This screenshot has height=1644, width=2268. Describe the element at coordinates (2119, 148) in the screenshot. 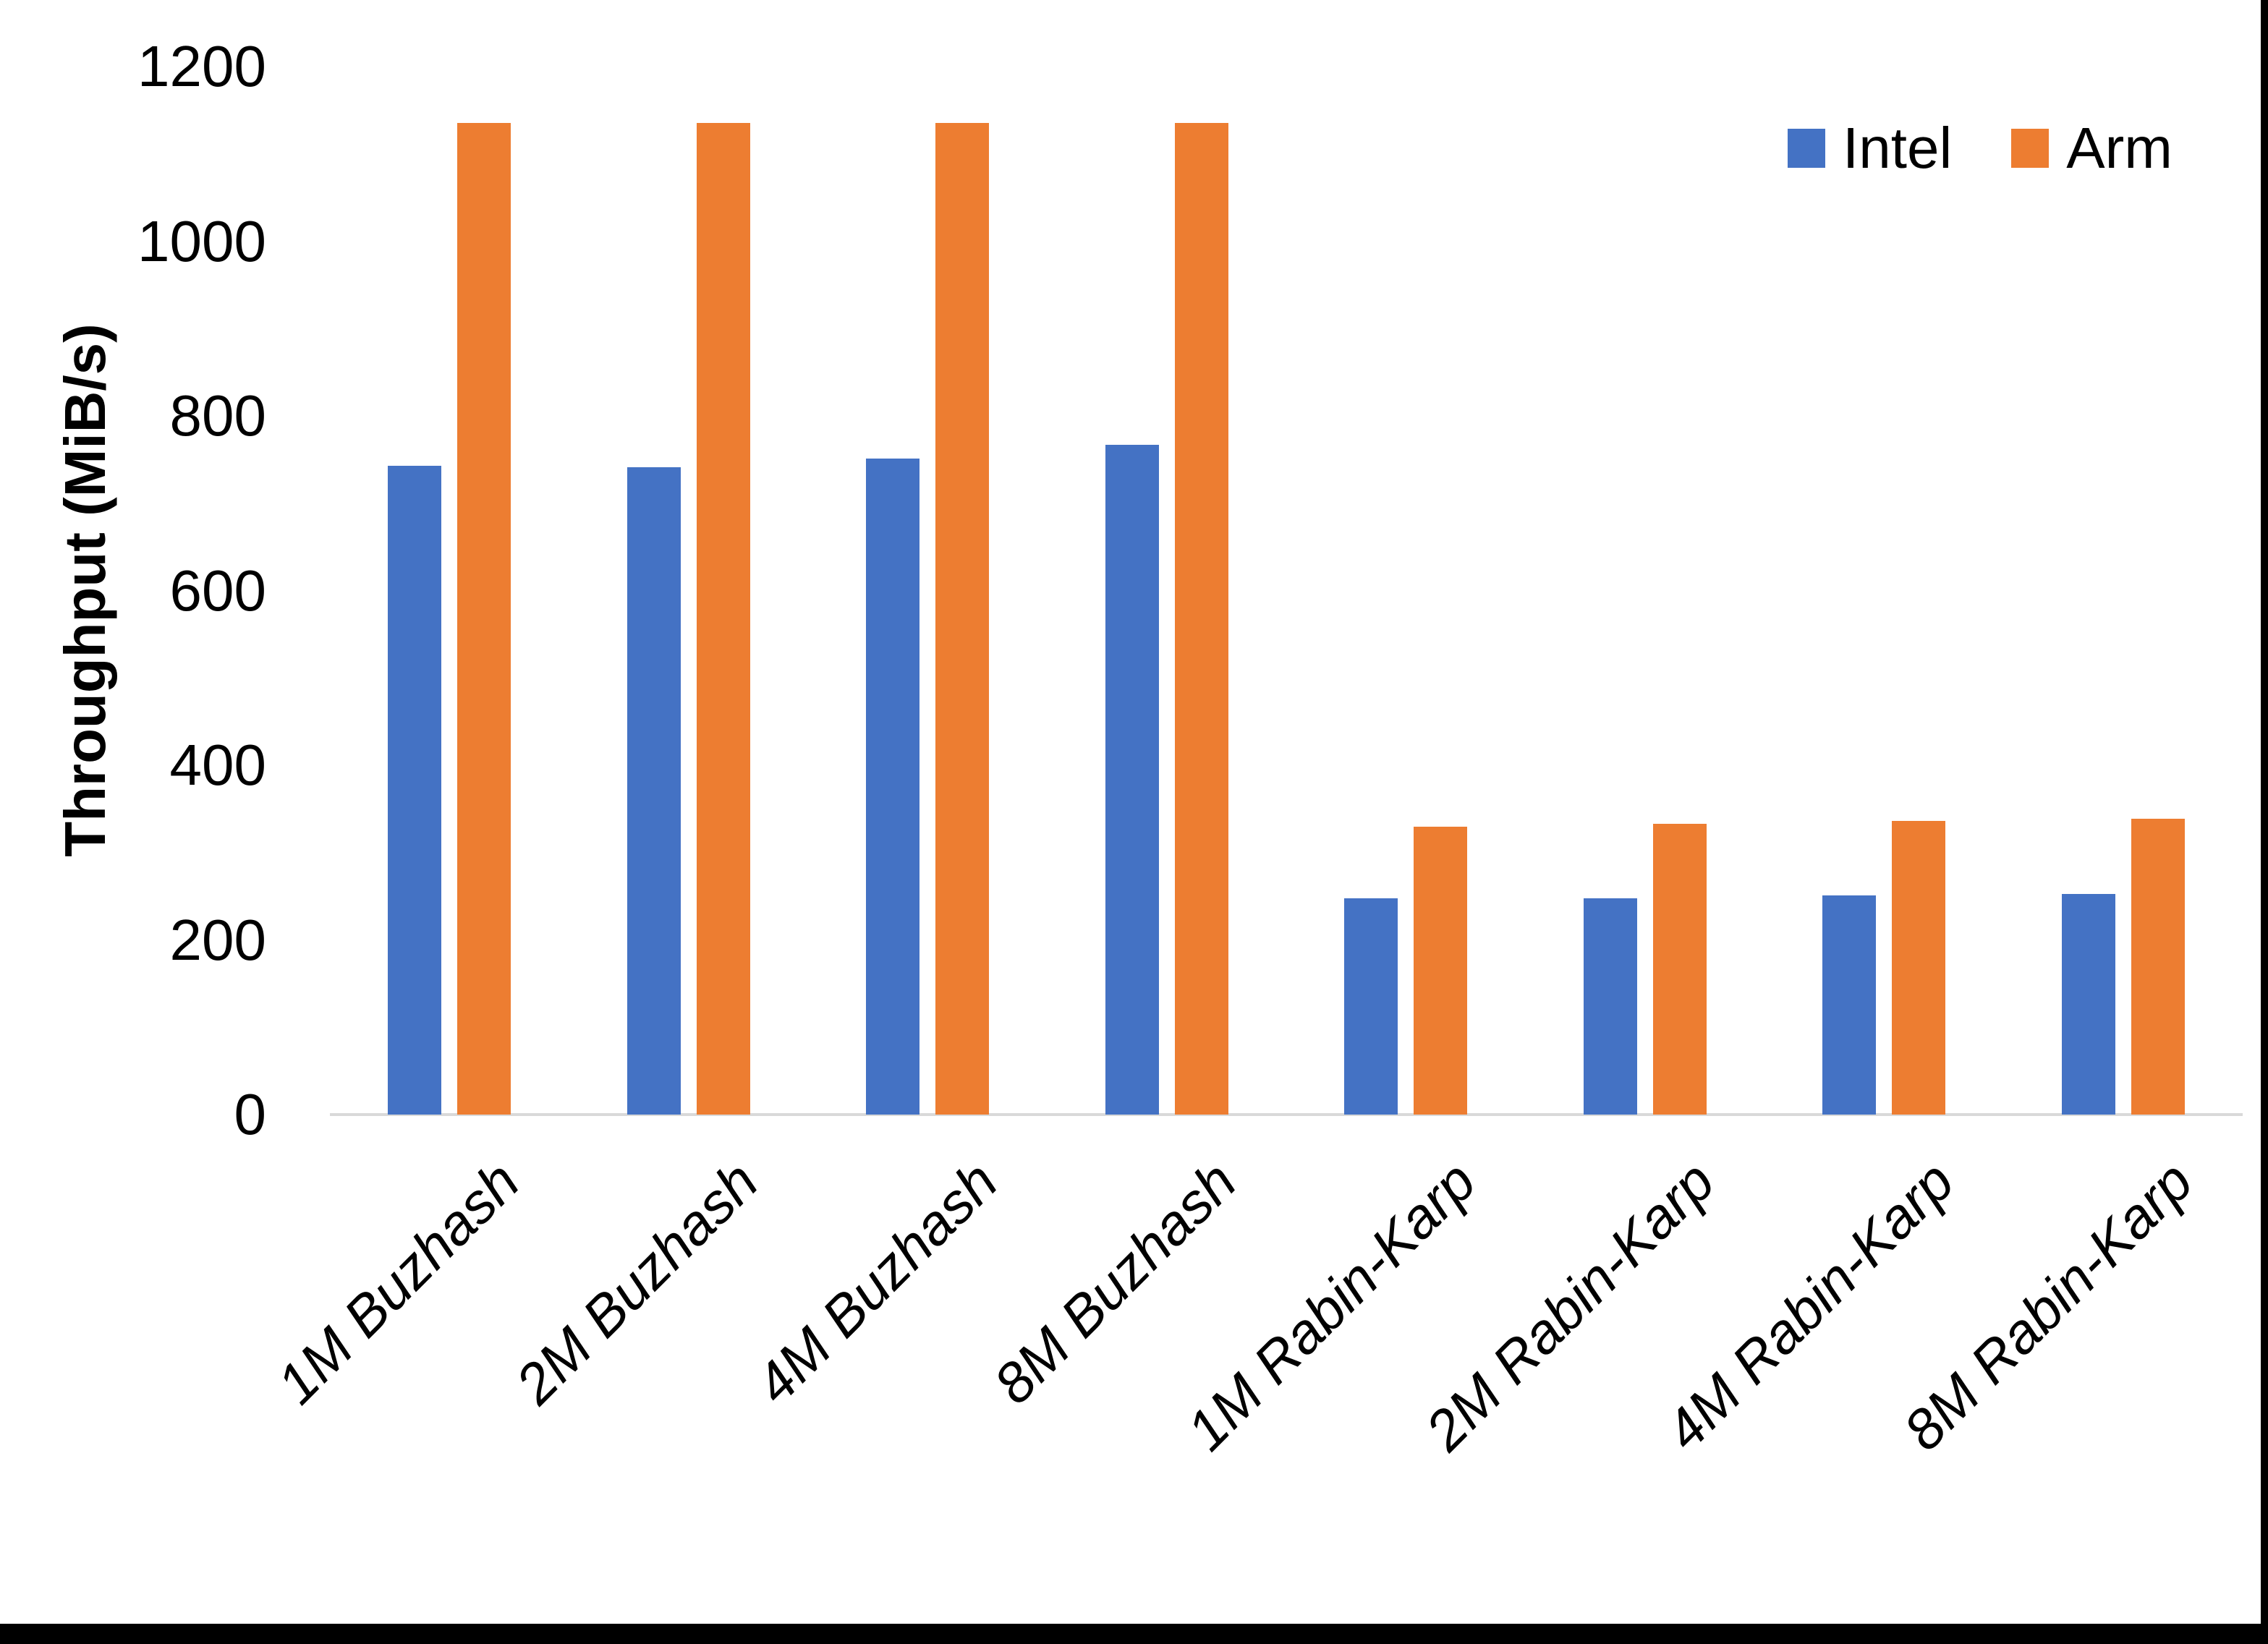

I see `arm-legend-label: Arm` at that location.